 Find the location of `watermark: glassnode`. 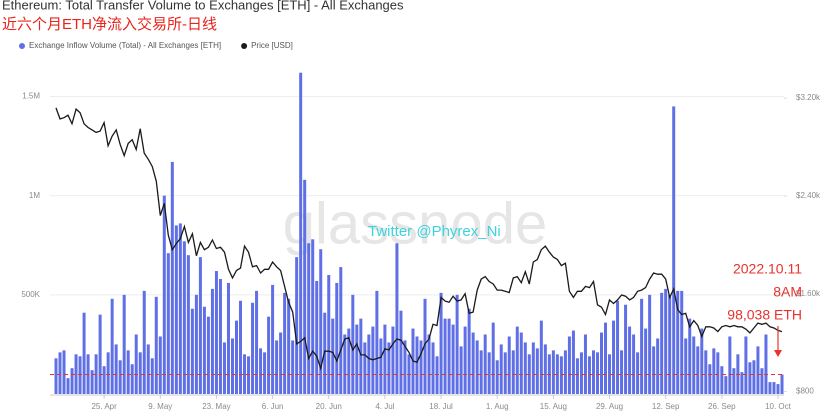

watermark: glassnode is located at coordinates (415, 223).